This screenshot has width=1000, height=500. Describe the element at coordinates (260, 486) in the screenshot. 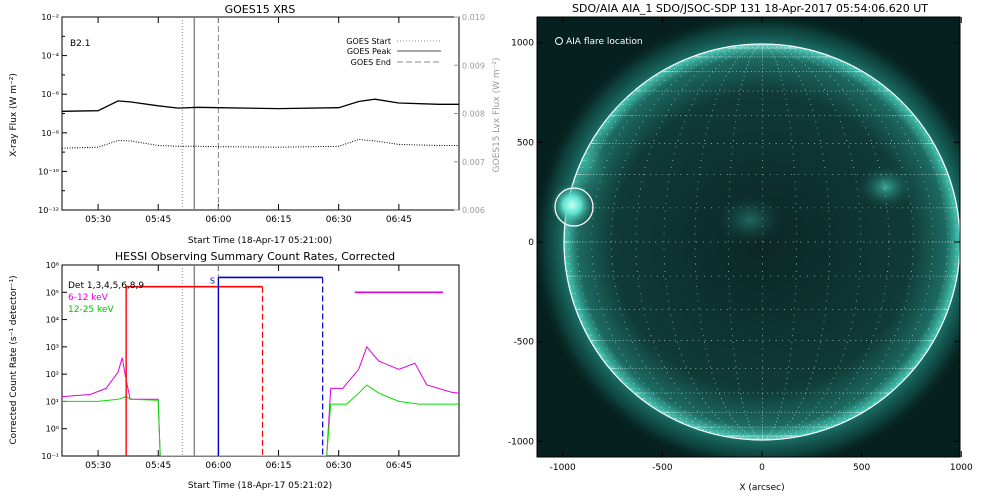

I see `hessi-xlabel: Start Time (18-Apr-17 05:21:02)` at that location.